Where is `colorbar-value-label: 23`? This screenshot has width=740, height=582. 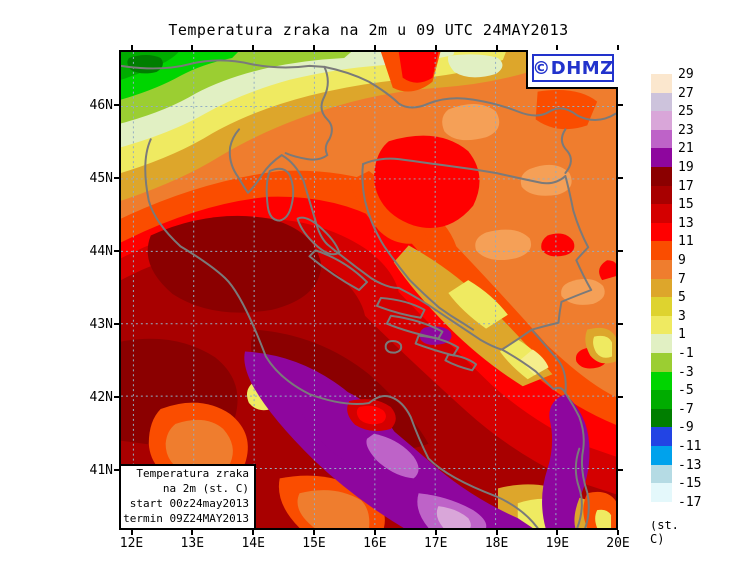
colorbar-value-label: 23 is located at coordinates (686, 130).